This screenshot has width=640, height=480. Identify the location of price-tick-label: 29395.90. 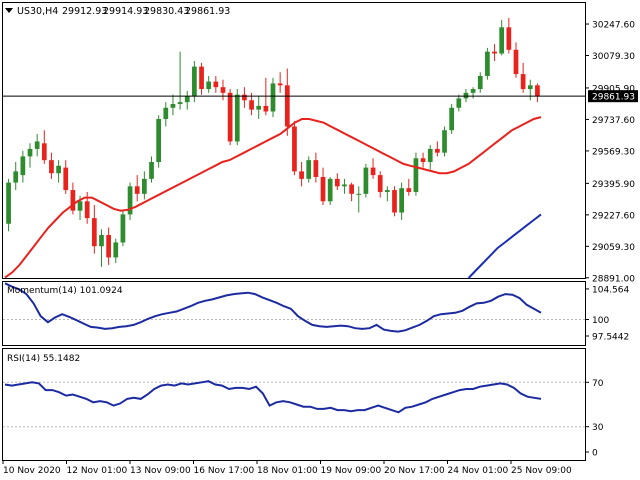
(613, 185).